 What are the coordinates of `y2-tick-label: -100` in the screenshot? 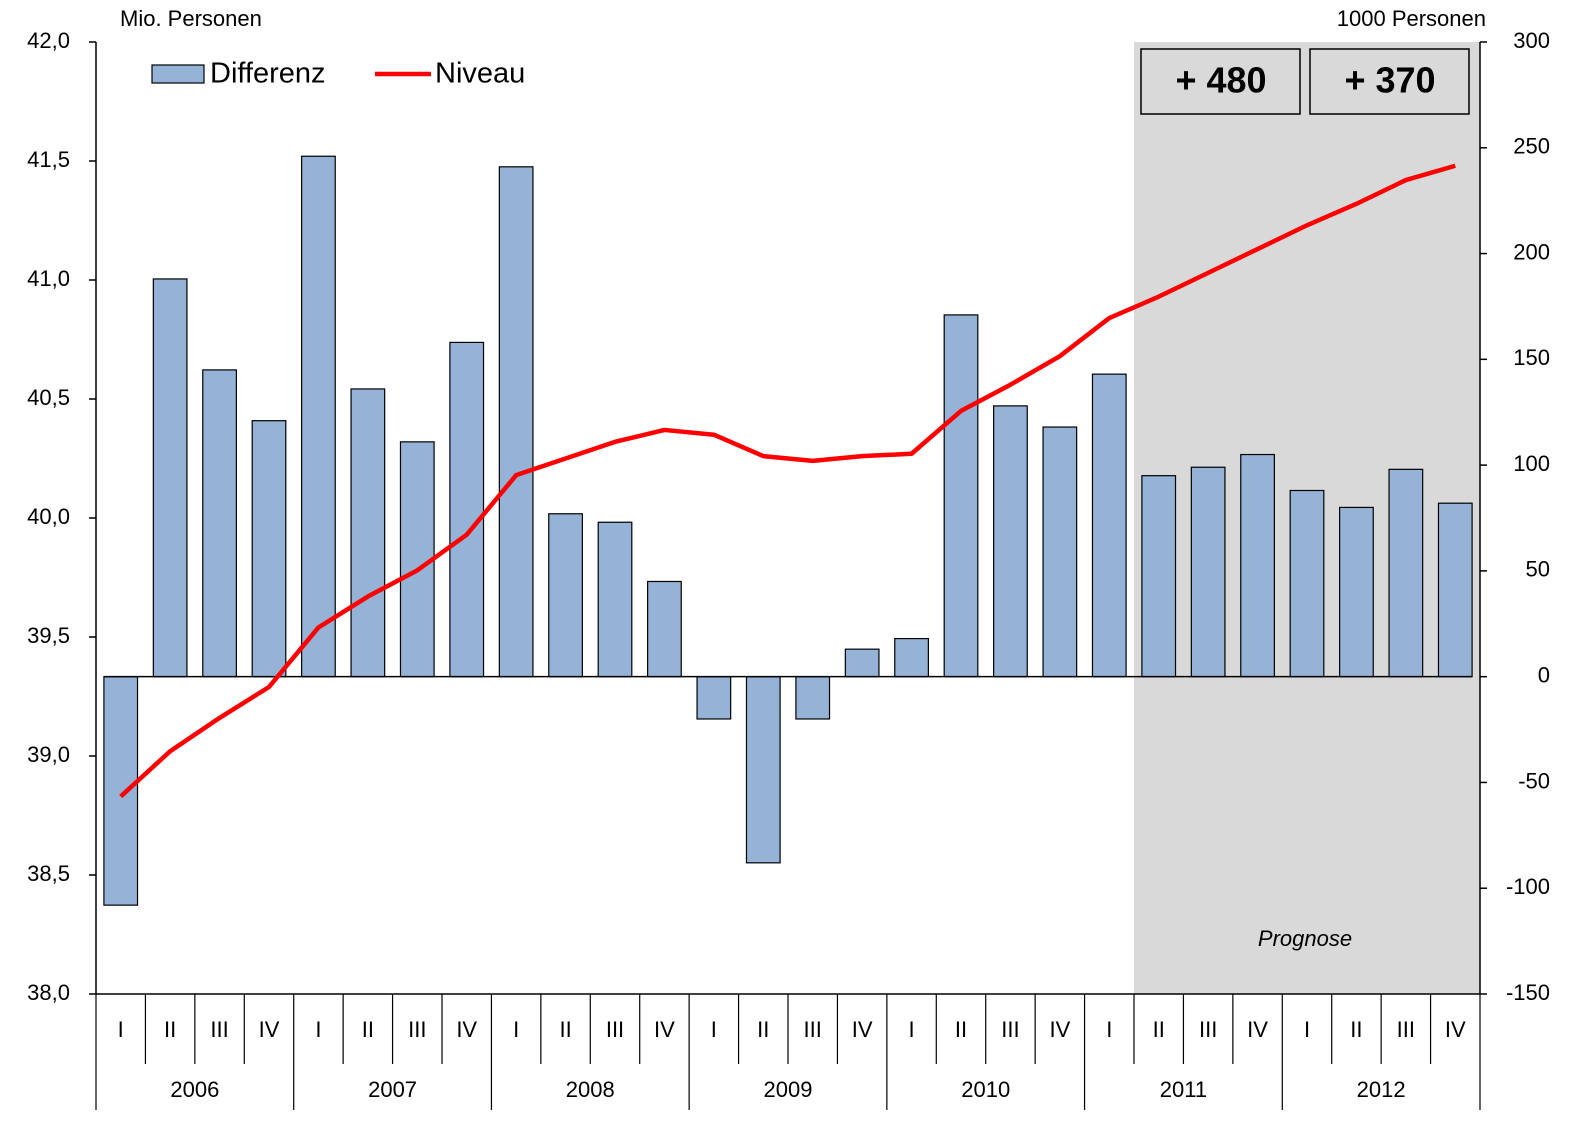 It's located at (1528, 886).